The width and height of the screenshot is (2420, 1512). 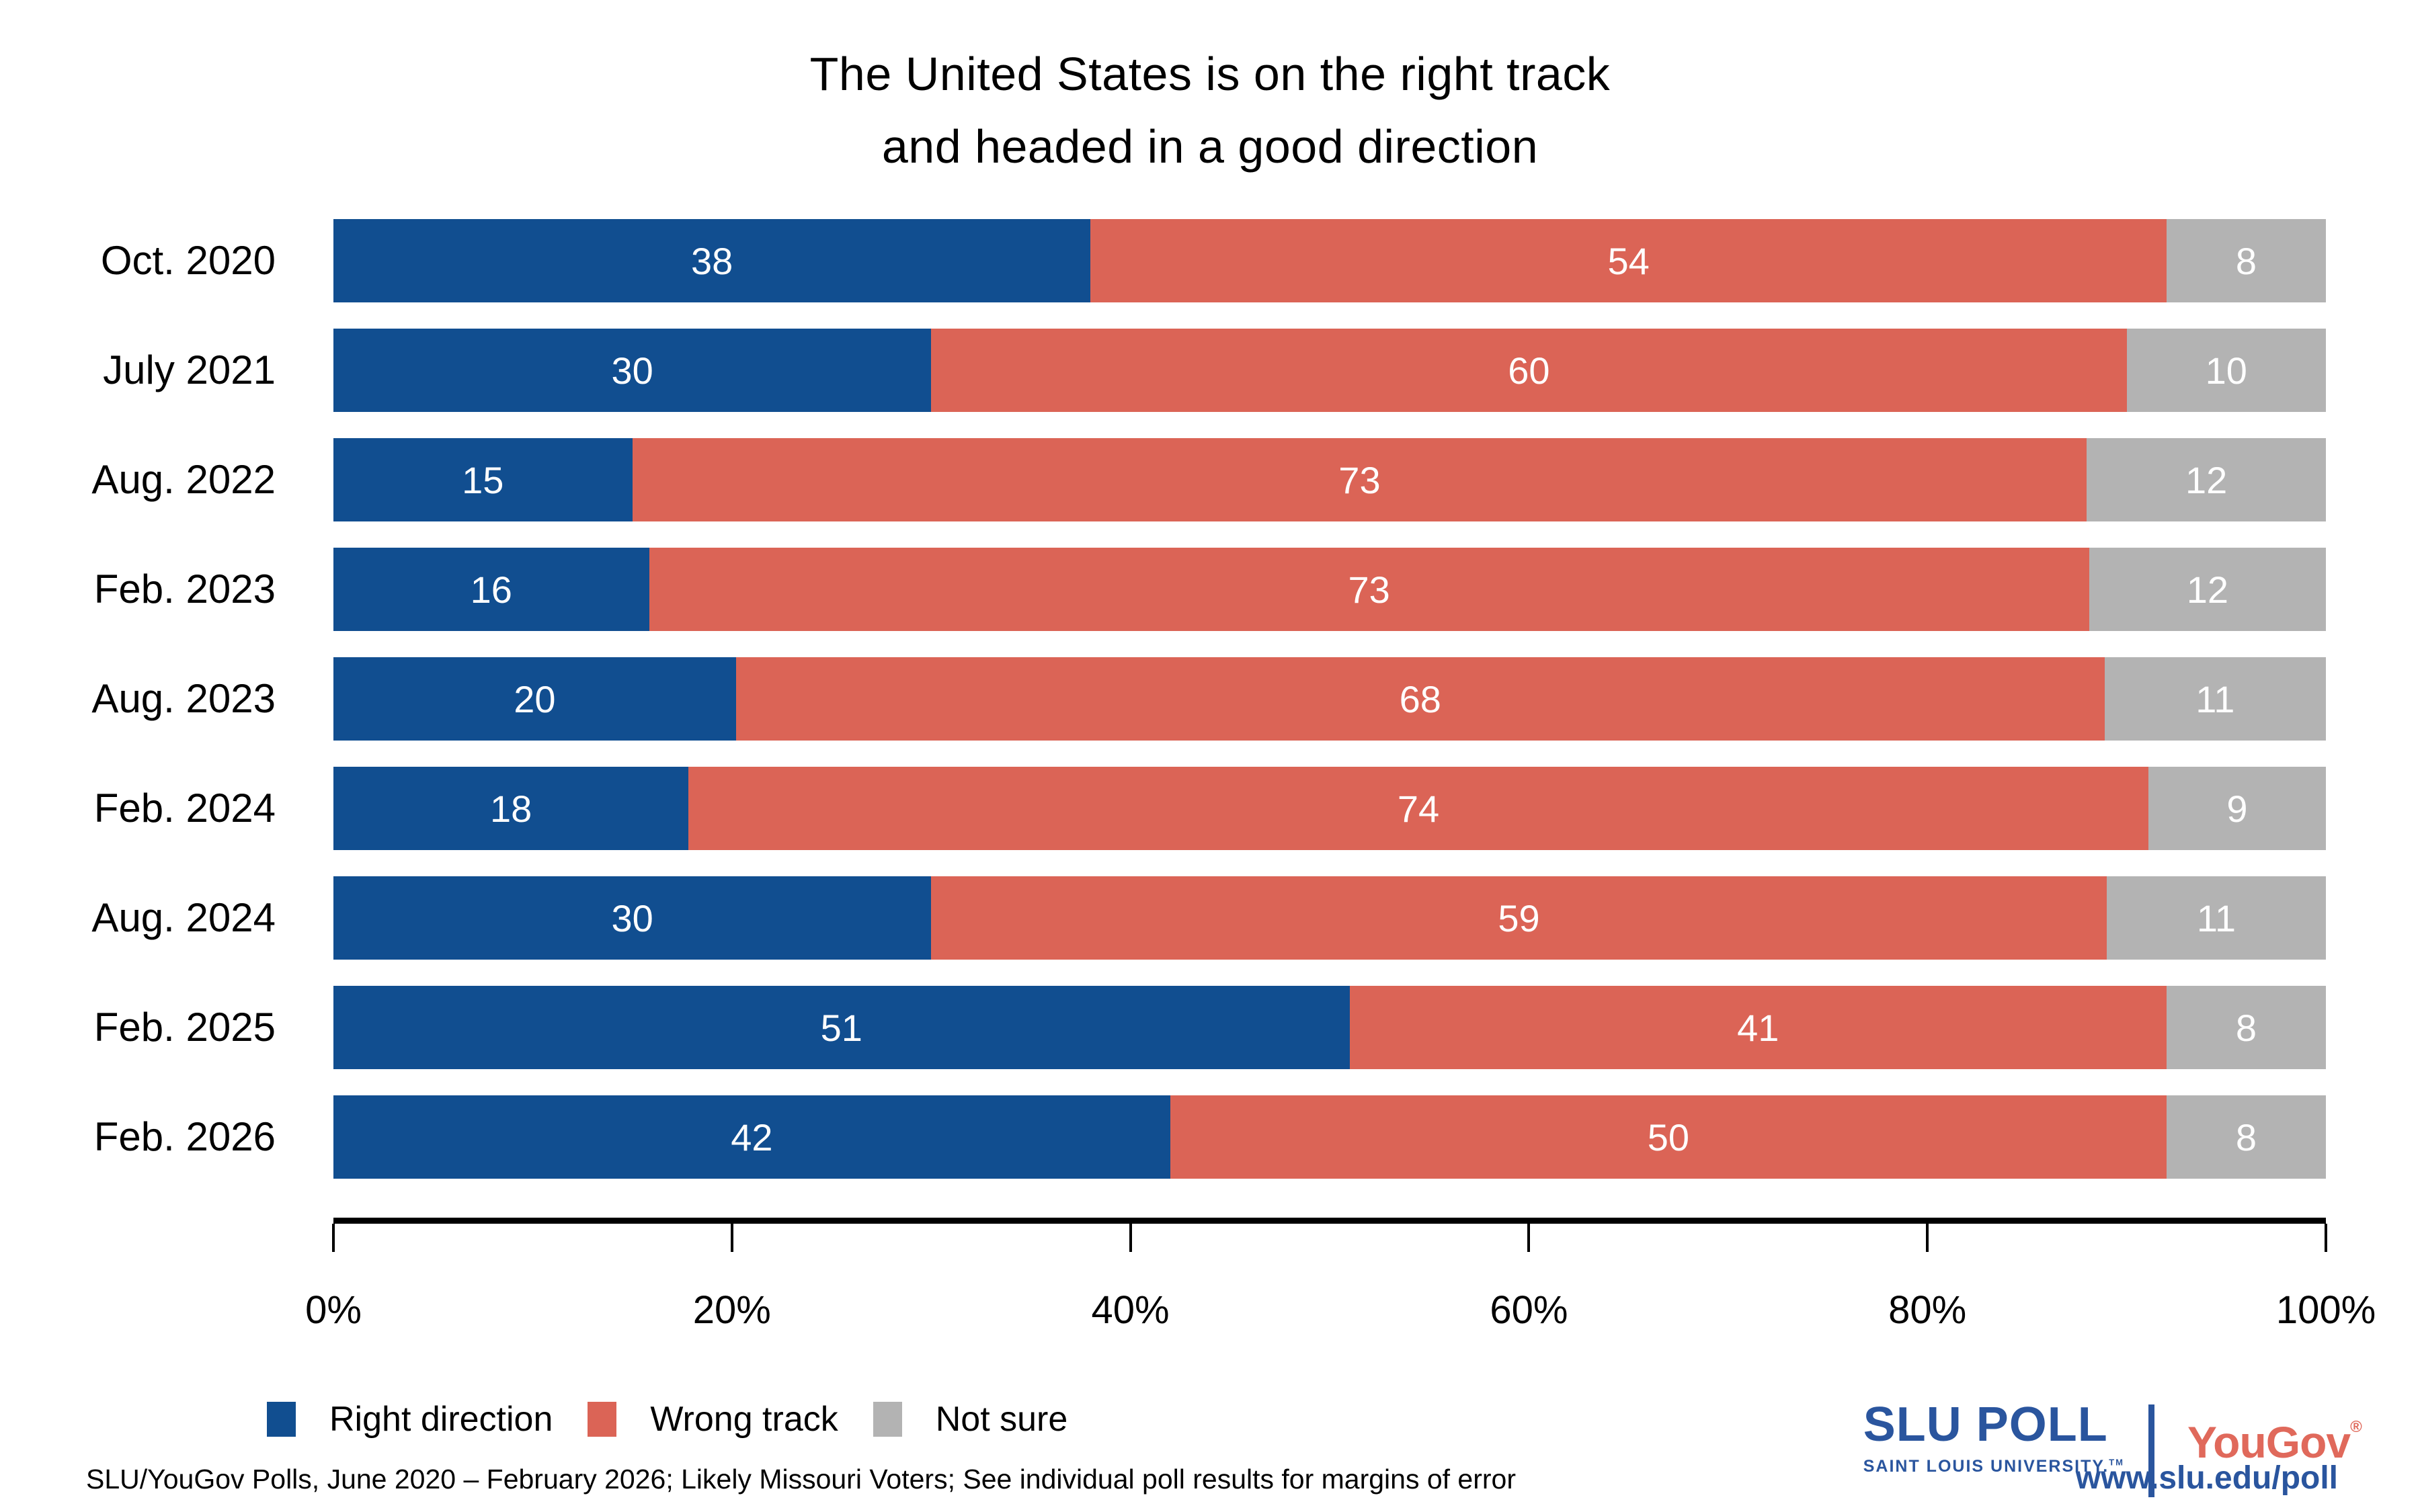 What do you see at coordinates (1986, 1466) in the screenshot?
I see `slu-university-text: SAINT LOUIS UNIVERSITY.` at bounding box center [1986, 1466].